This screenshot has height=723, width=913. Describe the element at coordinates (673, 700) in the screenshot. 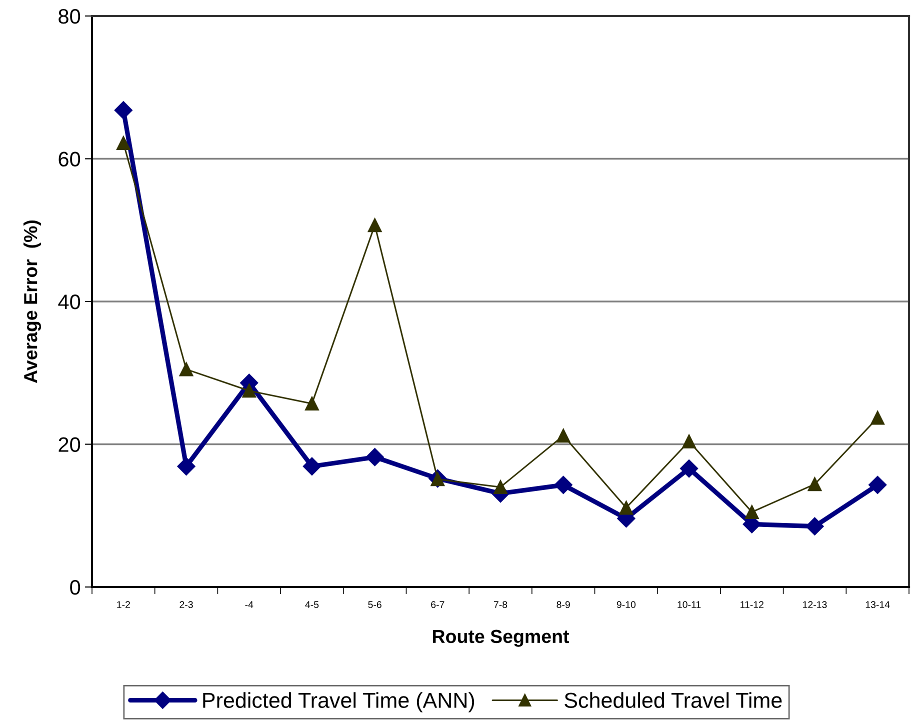

I see `legend-label: Scheduled Travel Time` at that location.